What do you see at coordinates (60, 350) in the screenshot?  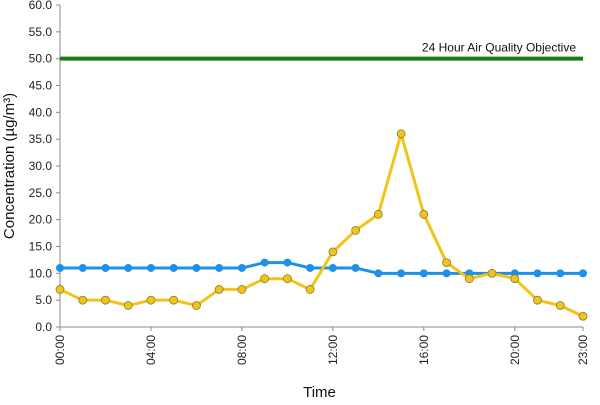 I see `x-tick-label: 00:00` at bounding box center [60, 350].